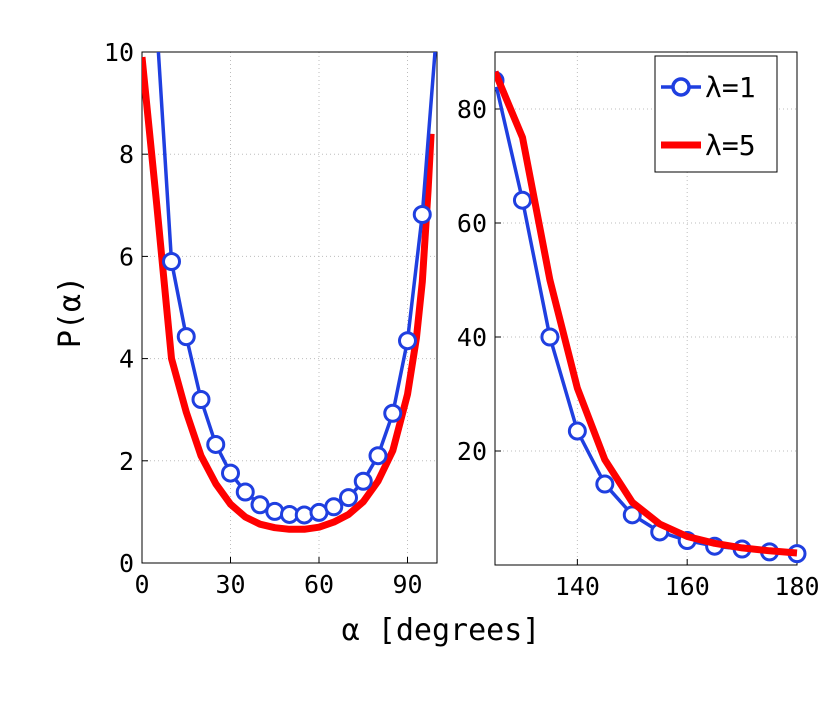 Image resolution: width=830 pixels, height=701 pixels. Describe the element at coordinates (319, 584) in the screenshot. I see `x-tick-label: 60` at that location.